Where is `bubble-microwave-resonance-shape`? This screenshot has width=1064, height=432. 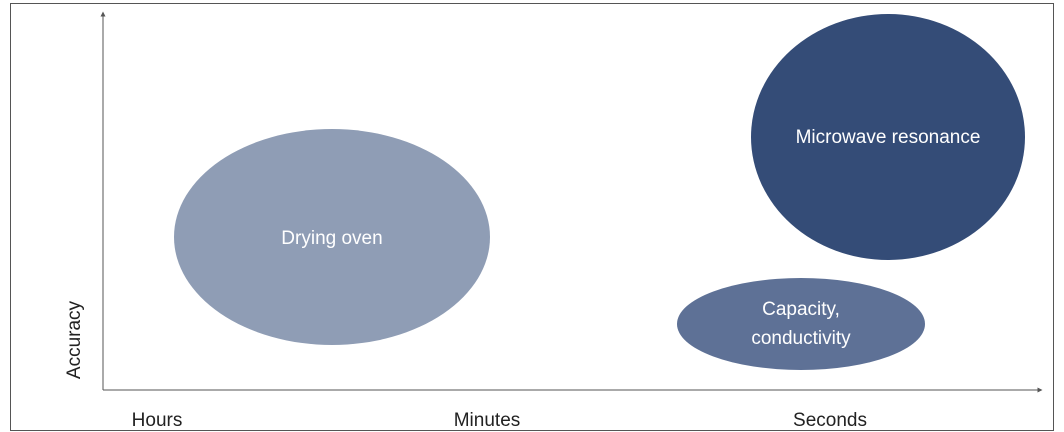 bubble-microwave-resonance-shape is located at coordinates (888, 137).